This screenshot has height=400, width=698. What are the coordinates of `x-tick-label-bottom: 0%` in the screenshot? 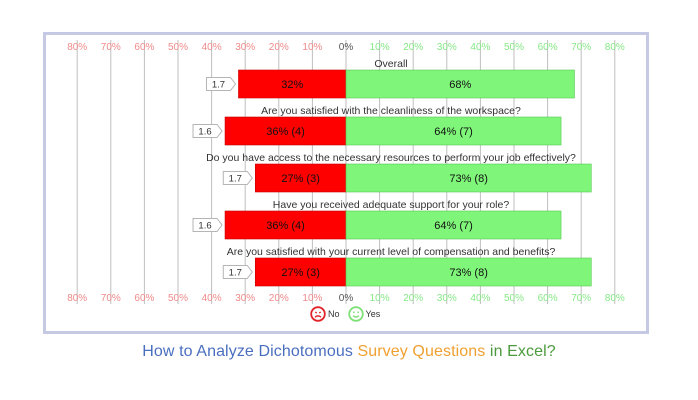 It's located at (346, 298).